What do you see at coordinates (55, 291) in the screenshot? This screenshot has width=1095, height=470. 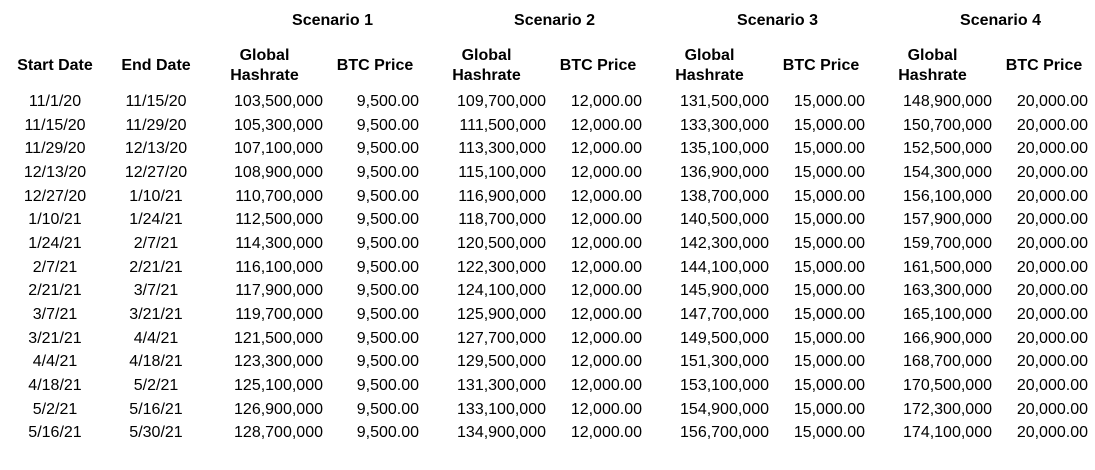 I see `start-date-cell: 2/21/21` at bounding box center [55, 291].